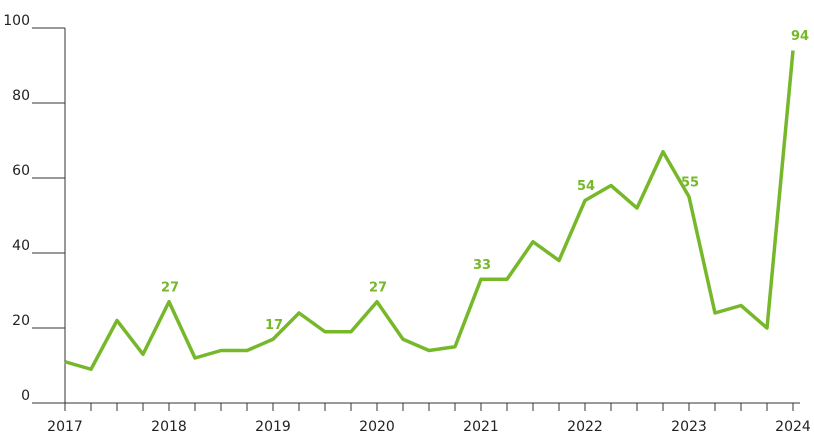 The image size is (814, 436). I want to click on data-label: 55, so click(690, 182).